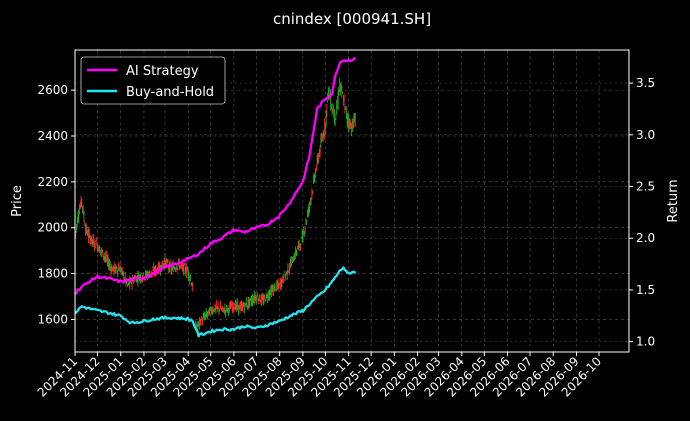 The width and height of the screenshot is (690, 421). Describe the element at coordinates (645, 290) in the screenshot. I see `y2-tick-label: 1.5` at that location.